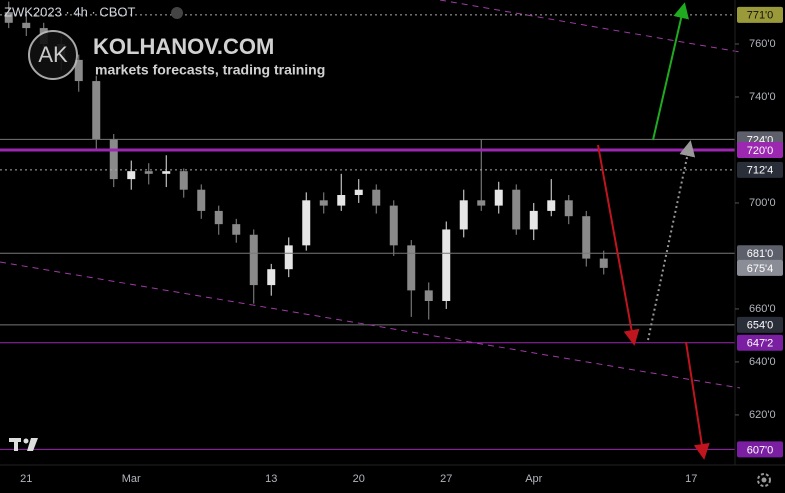  Describe the element at coordinates (691, 479) in the screenshot. I see `x-tick-label: 17` at that location.